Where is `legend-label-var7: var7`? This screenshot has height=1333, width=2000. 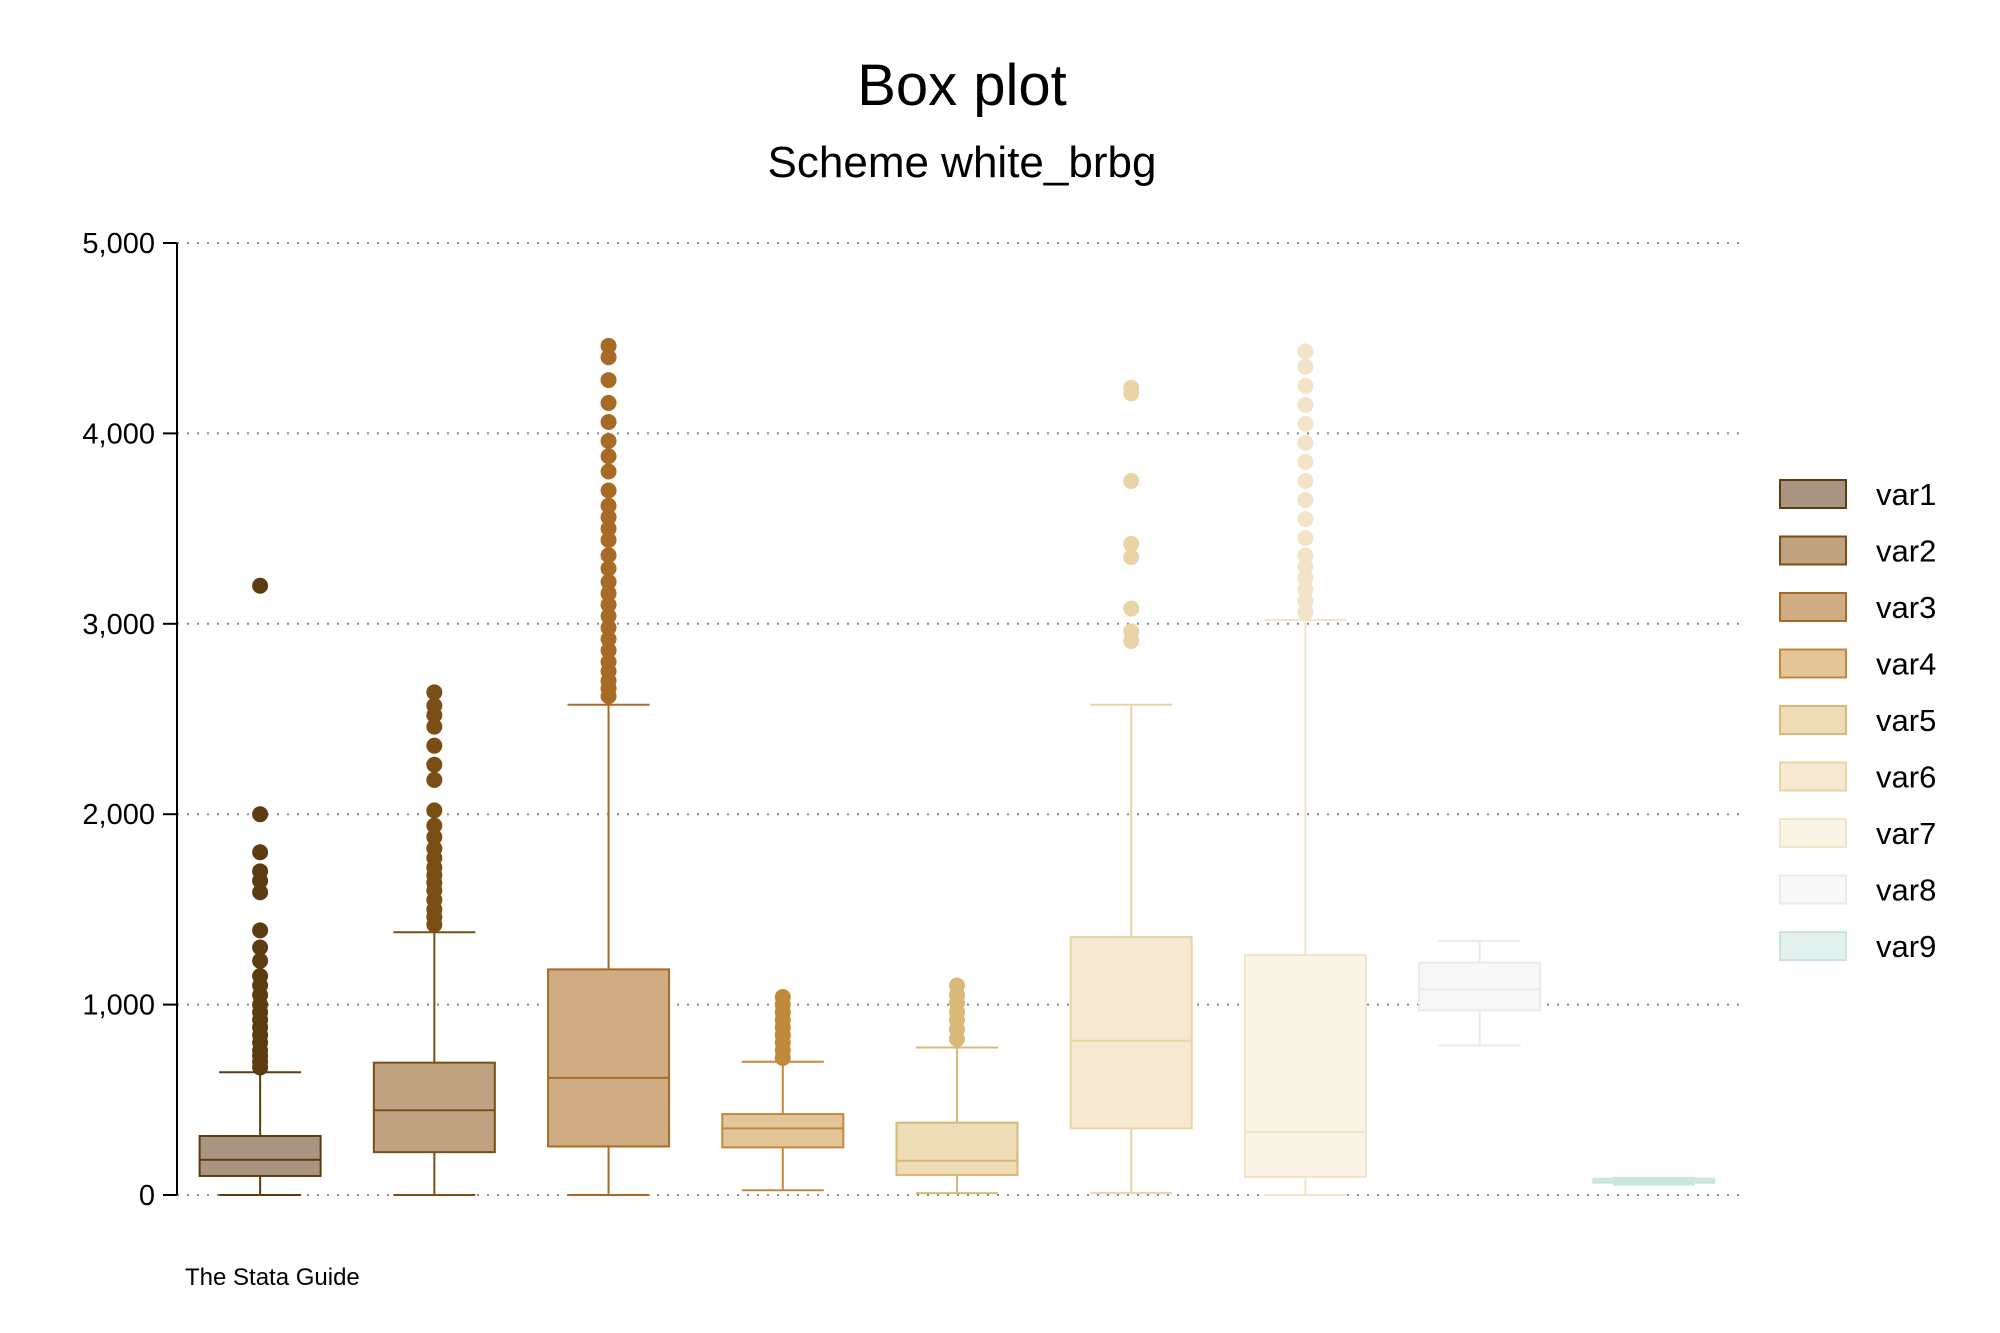 legend-label-var7: var7 is located at coordinates (1906, 833).